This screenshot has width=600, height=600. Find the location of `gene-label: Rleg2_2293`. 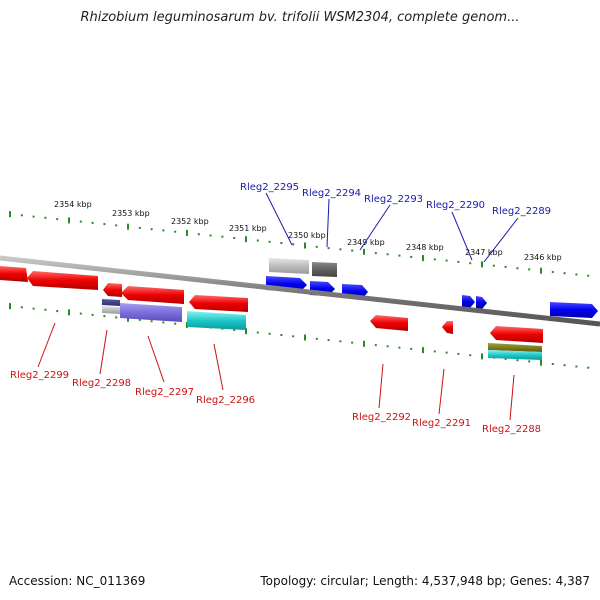

gene-label: Rleg2_2293 is located at coordinates (393, 199).